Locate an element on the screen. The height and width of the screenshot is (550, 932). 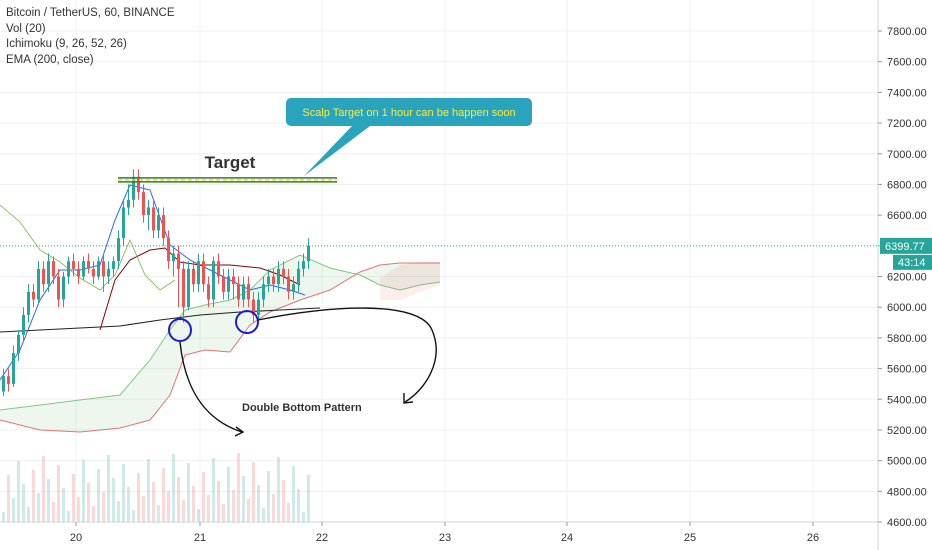
current-price-label: 6399.77 is located at coordinates (905, 247).